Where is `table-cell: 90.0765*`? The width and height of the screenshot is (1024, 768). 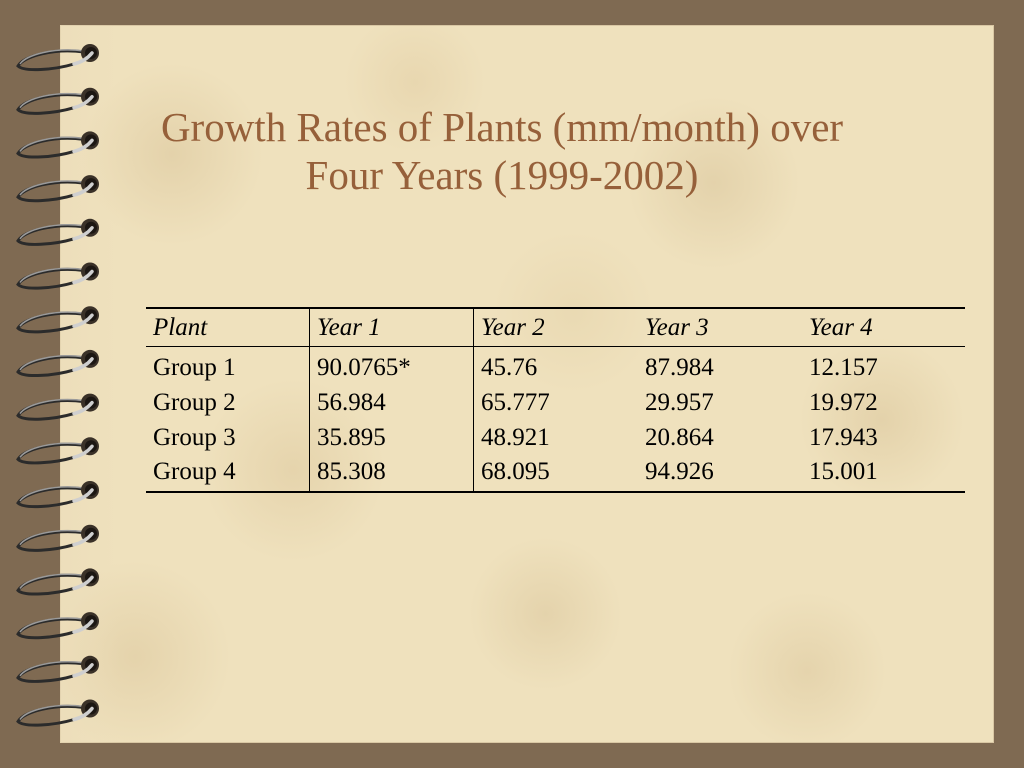
table-cell: 90.0765* is located at coordinates (391, 365).